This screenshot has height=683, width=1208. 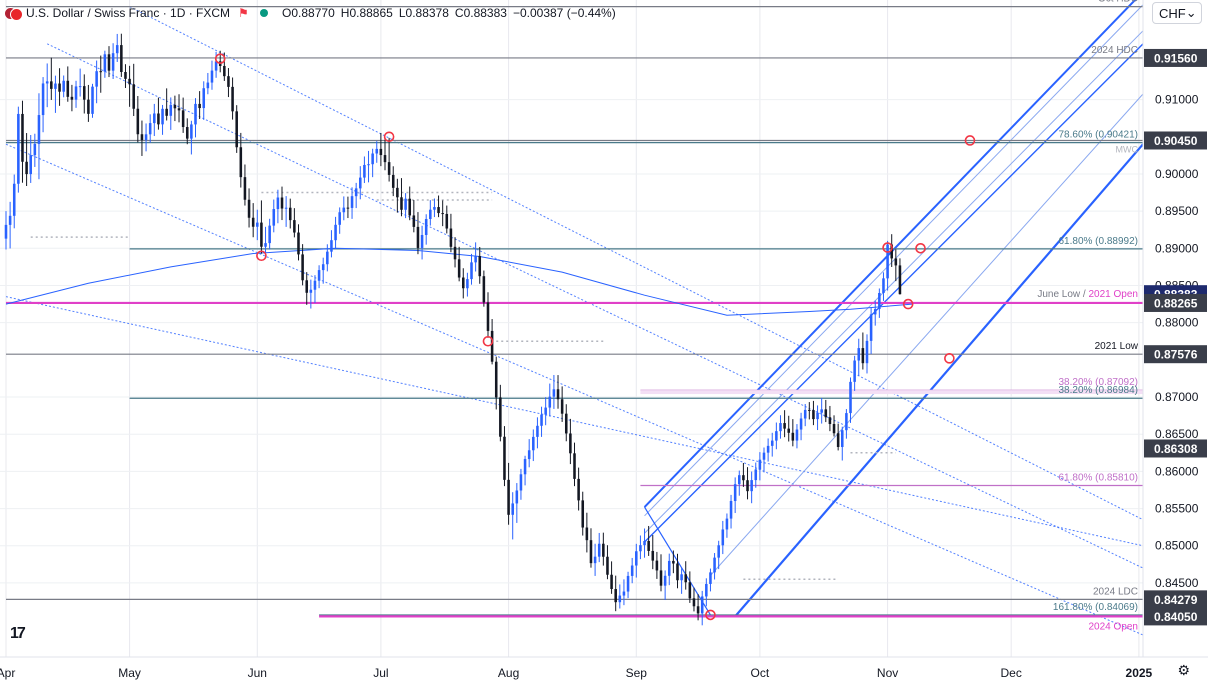 I want to click on level-label: 61.80% (0.85810), so click(x=1098, y=478).